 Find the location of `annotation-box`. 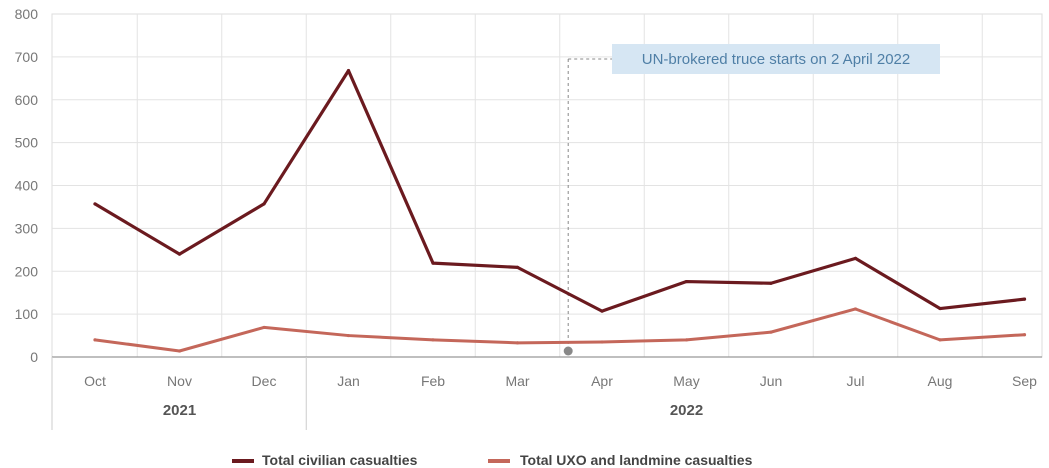

annotation-box is located at coordinates (776, 59).